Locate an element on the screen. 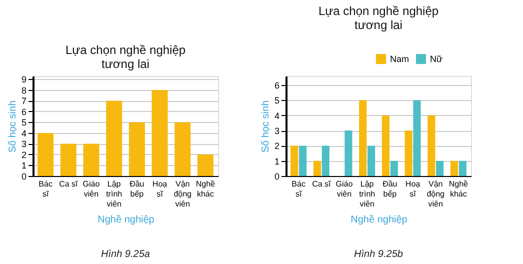  y-tick-label: 8 is located at coordinates (23, 90).